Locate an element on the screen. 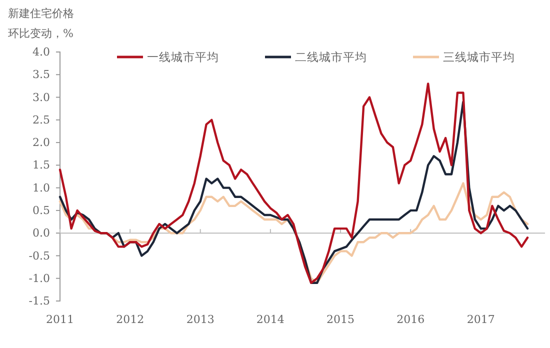 Image resolution: width=550 pixels, height=348 pixels. x-tick-label: 2011 is located at coordinates (60, 319).